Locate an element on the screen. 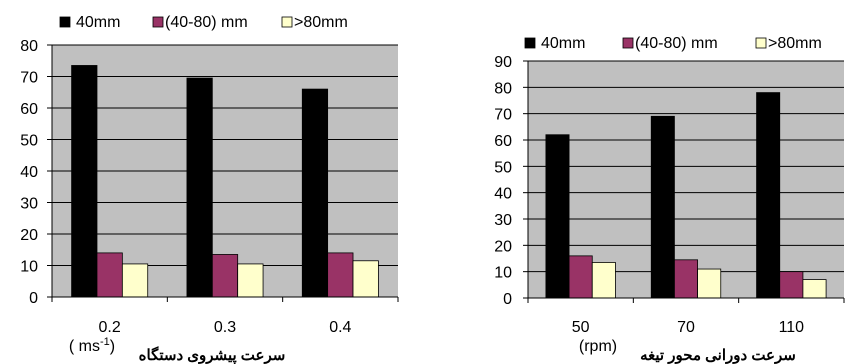  x-tick-label: 70 is located at coordinates (686, 327).